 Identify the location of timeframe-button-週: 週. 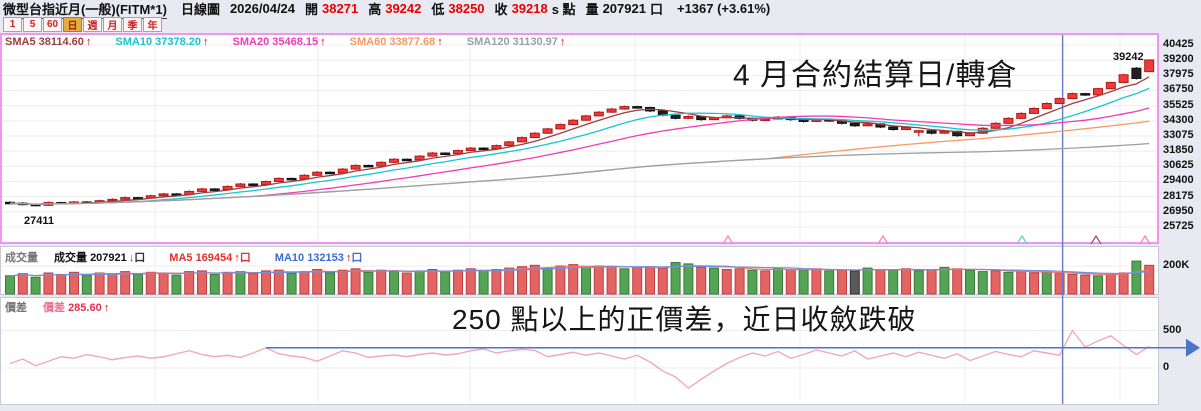
(92, 24).